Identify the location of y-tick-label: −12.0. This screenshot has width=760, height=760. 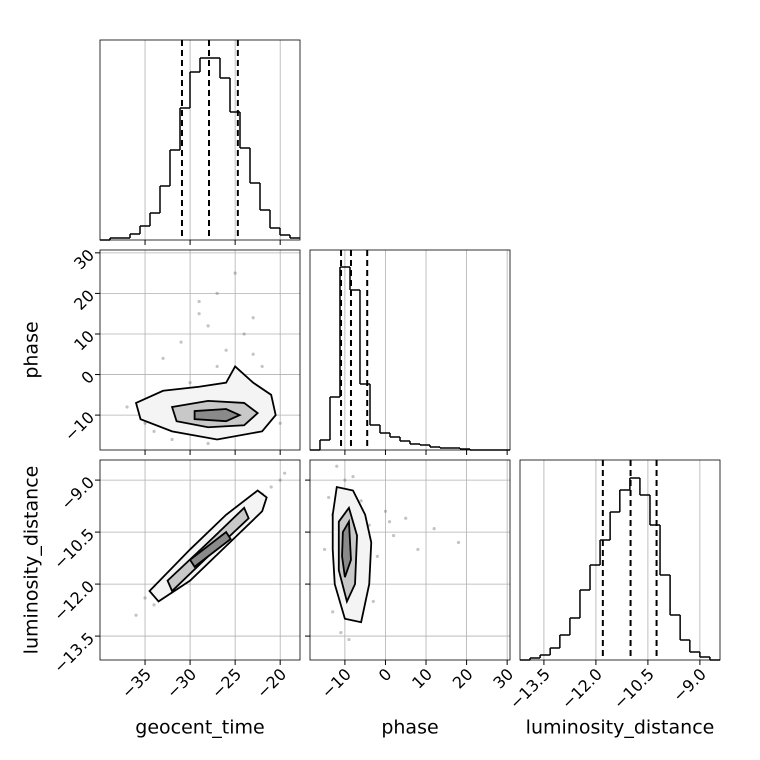
(74, 601).